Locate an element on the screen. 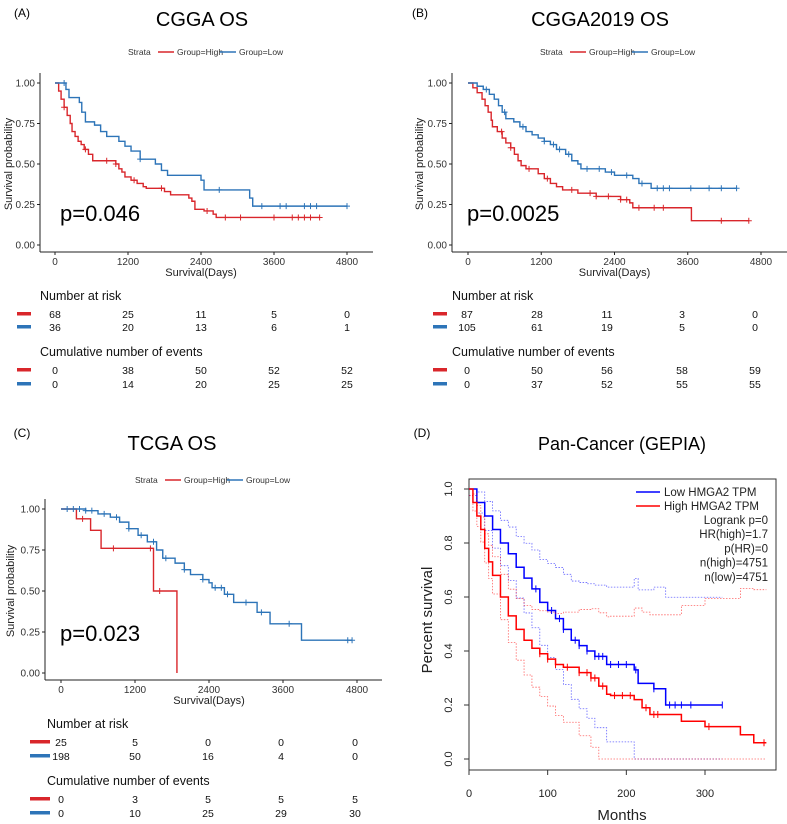 The width and height of the screenshot is (787, 824). events-table-cell: 5 is located at coordinates (281, 800).